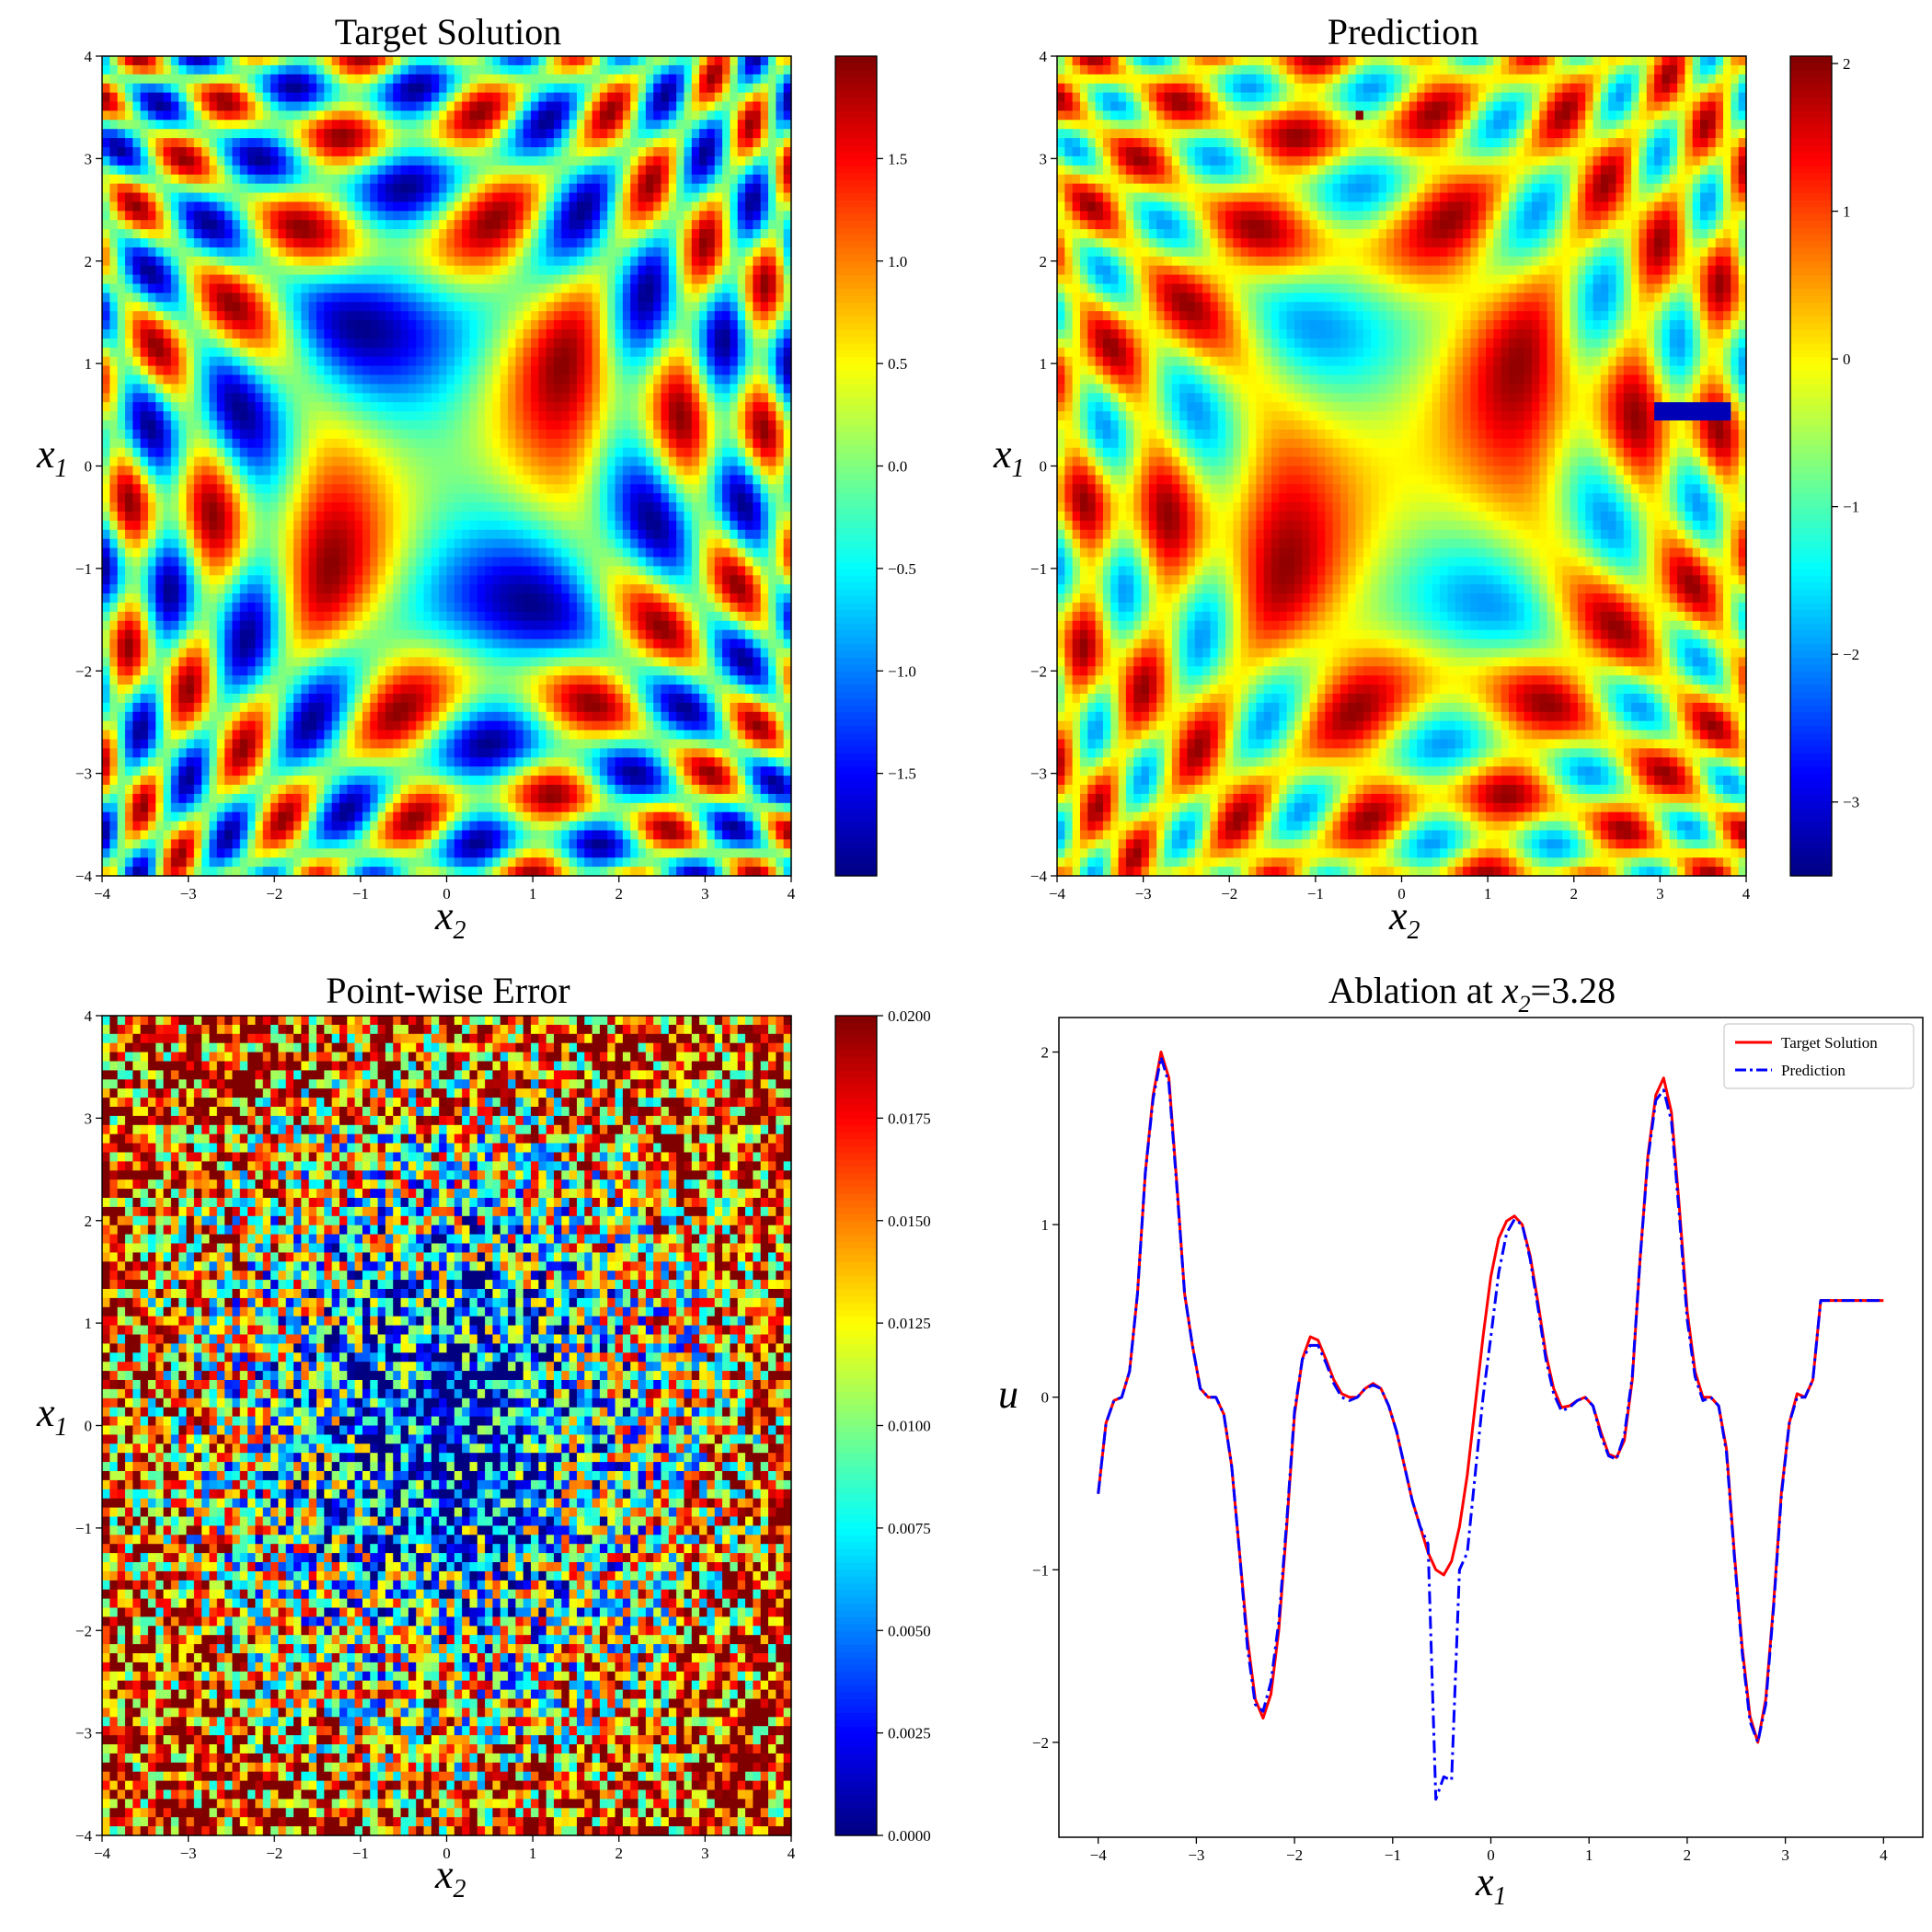  Describe the element at coordinates (909, 1016) in the screenshot. I see `colorbar-tick-label: 0.0200` at that location.